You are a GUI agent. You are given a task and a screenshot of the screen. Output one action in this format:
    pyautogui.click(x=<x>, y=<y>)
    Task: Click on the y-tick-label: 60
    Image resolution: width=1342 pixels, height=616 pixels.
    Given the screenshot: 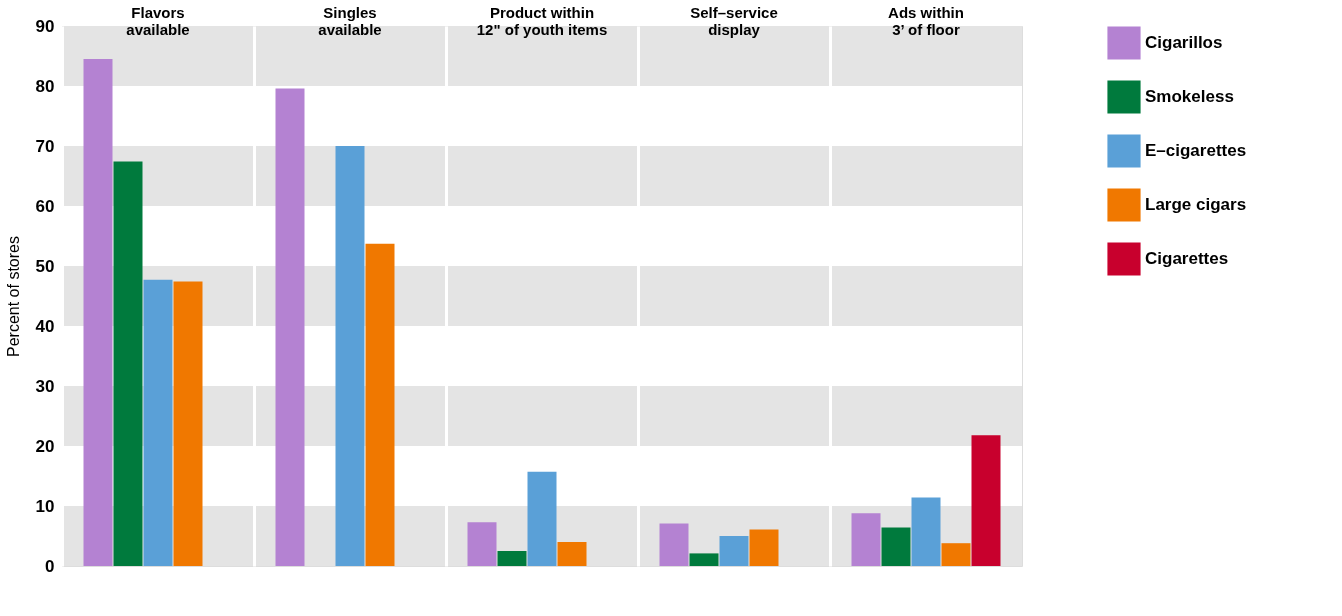 What is the action you would take?
    pyautogui.click(x=45, y=206)
    